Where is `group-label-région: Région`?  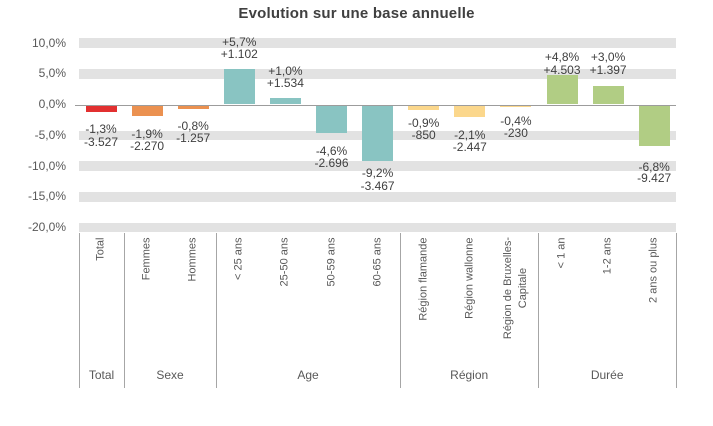 group-label-région: Région is located at coordinates (469, 375).